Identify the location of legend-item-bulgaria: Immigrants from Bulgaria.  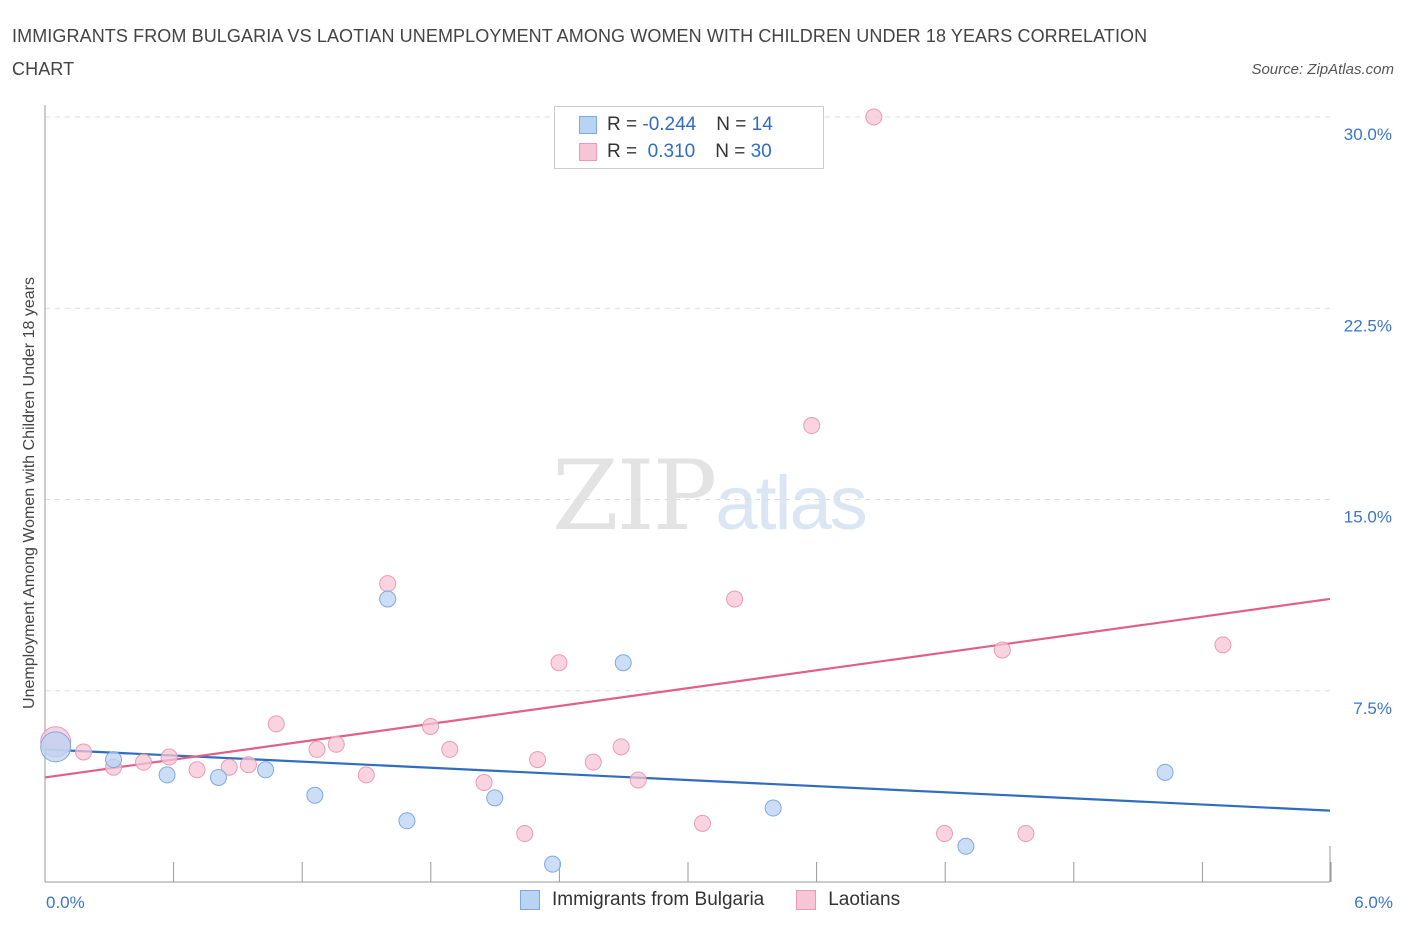
(642, 900).